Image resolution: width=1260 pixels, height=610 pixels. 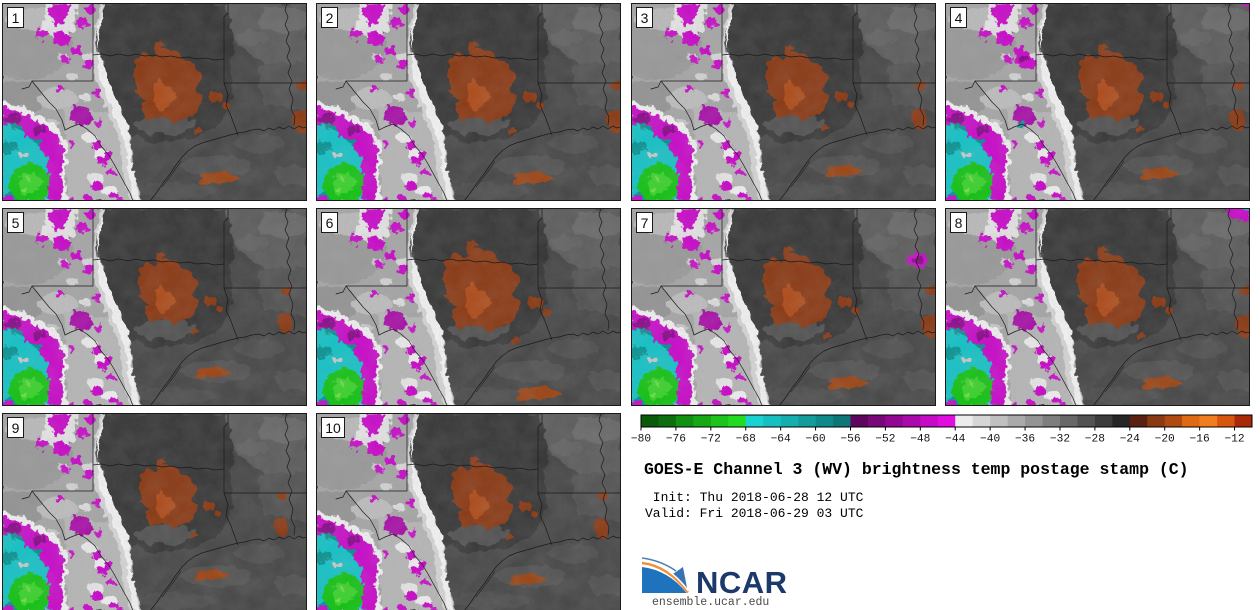 I want to click on svg-text: −76, so click(x=676, y=440).